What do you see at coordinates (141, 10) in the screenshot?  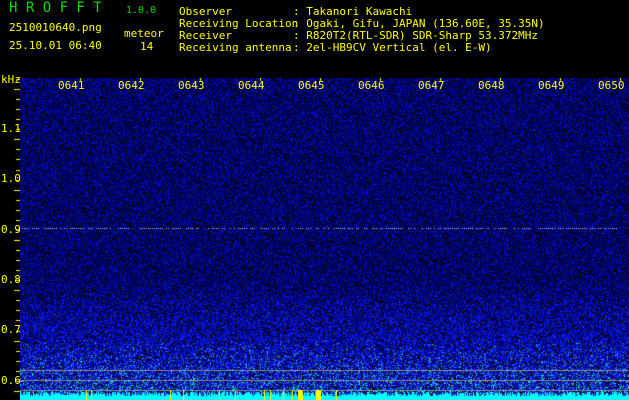 I see `app-version: 1.0.0` at bounding box center [141, 10].